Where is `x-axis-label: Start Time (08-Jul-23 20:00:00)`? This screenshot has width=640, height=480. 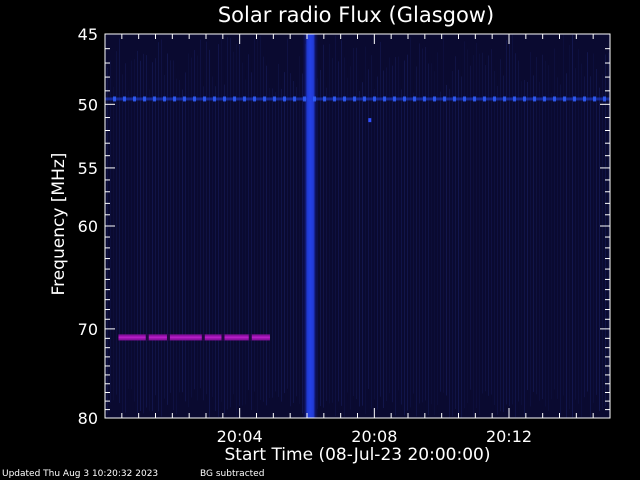 x-axis-label: Start Time (08-Jul-23 20:00:00) is located at coordinates (357, 455).